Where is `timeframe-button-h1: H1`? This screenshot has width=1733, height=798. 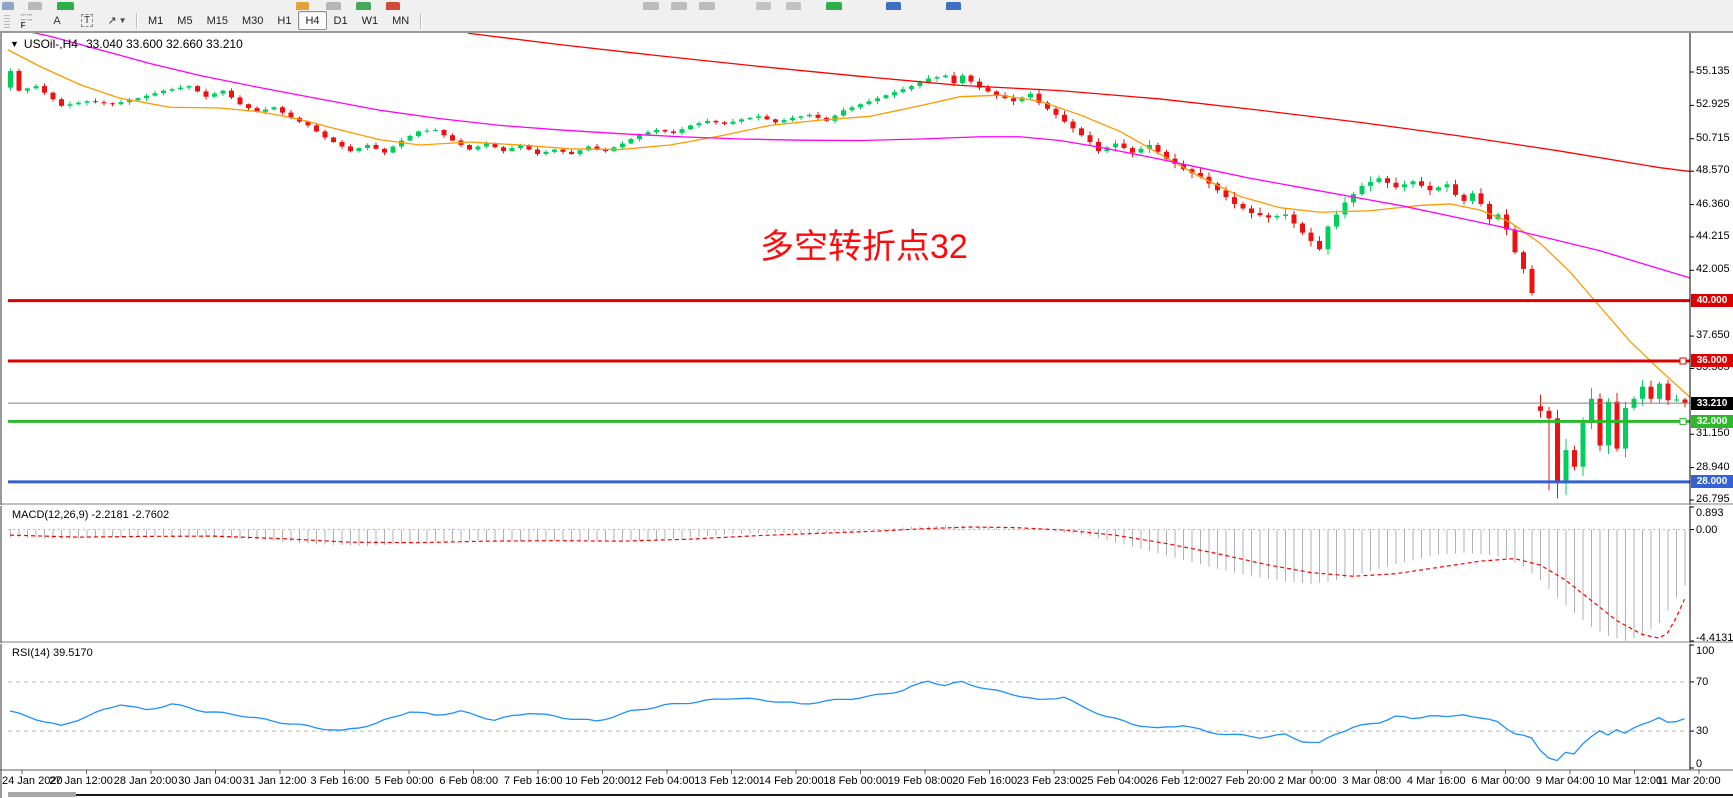
timeframe-button-h1: H1 is located at coordinates (284, 20).